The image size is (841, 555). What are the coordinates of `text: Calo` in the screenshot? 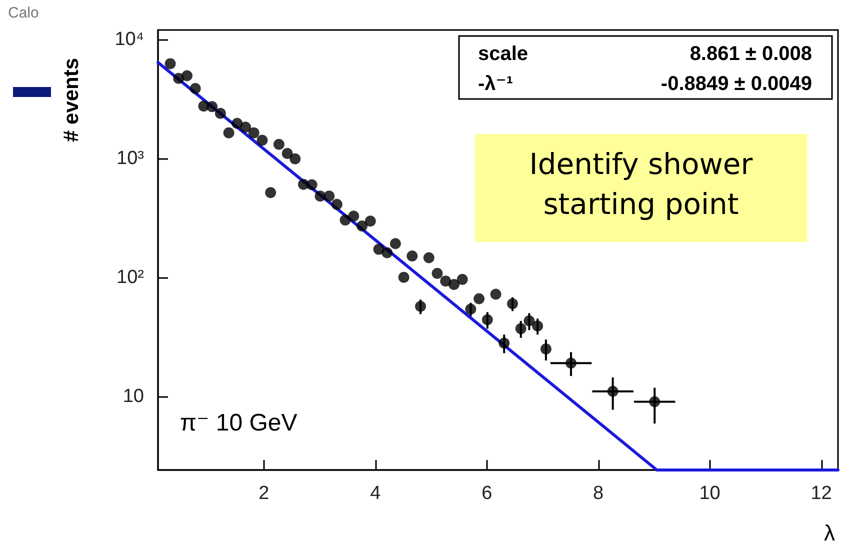 It's located at (23, 13).